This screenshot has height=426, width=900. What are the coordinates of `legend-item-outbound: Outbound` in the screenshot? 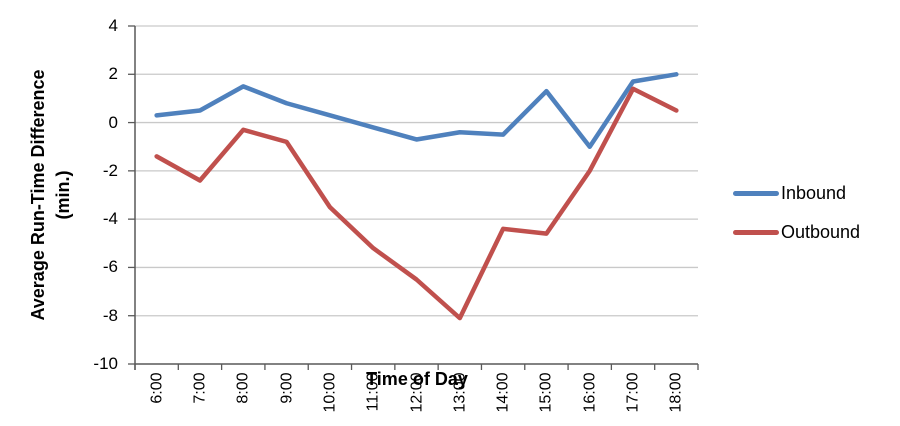 It's located at (796, 232).